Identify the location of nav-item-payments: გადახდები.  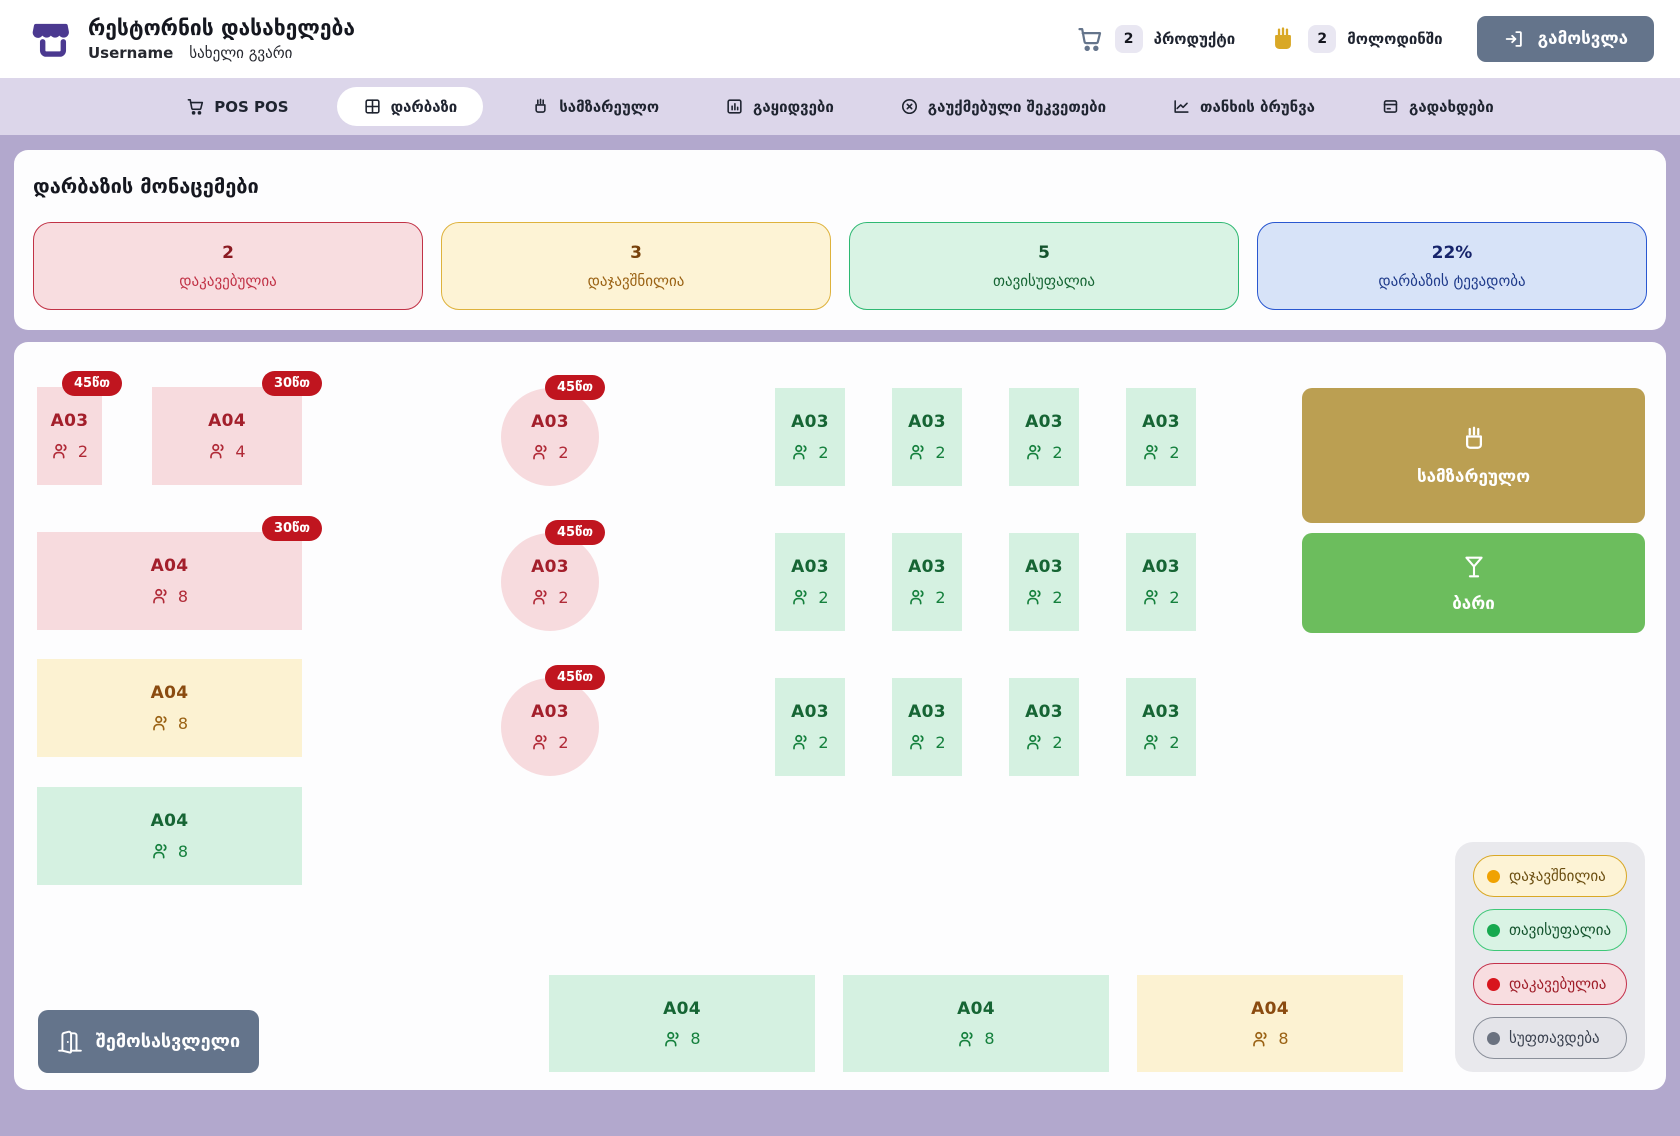
(1437, 106).